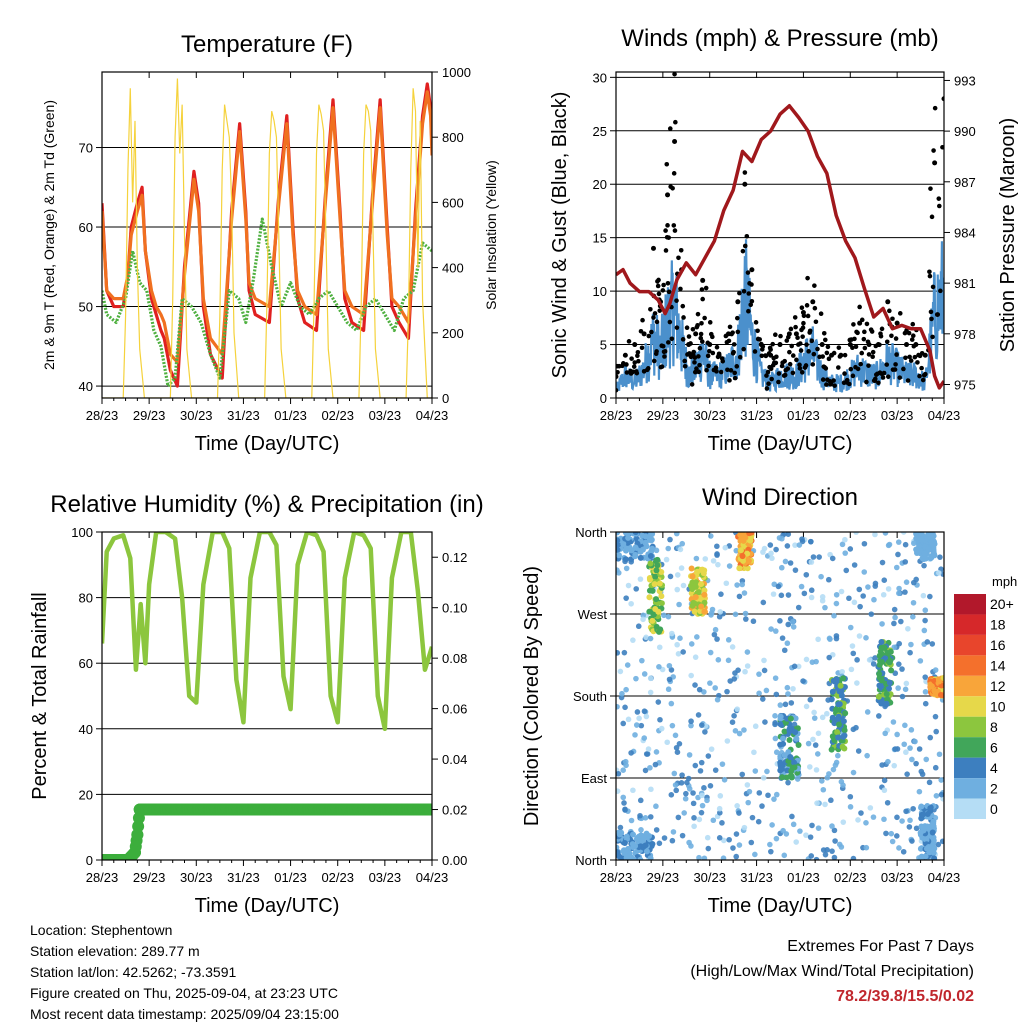 This screenshot has width=1024, height=1025. What do you see at coordinates (603, 345) in the screenshot?
I see `y-tick-label: 5` at bounding box center [603, 345].